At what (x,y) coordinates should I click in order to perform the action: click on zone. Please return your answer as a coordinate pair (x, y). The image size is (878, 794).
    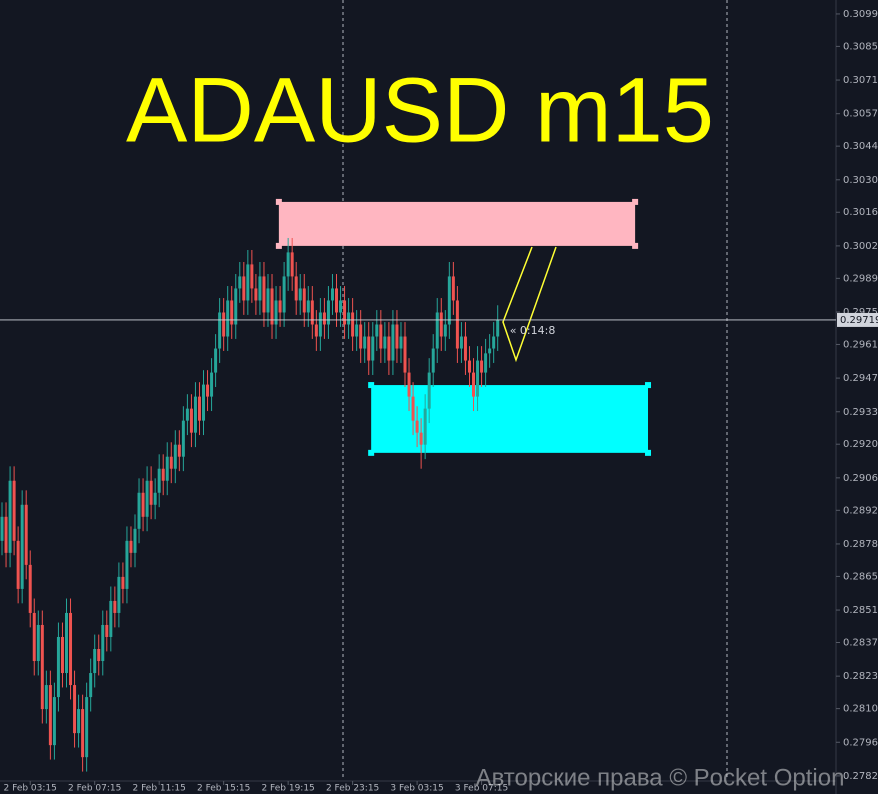
    Looking at the image, I should click on (457, 223).